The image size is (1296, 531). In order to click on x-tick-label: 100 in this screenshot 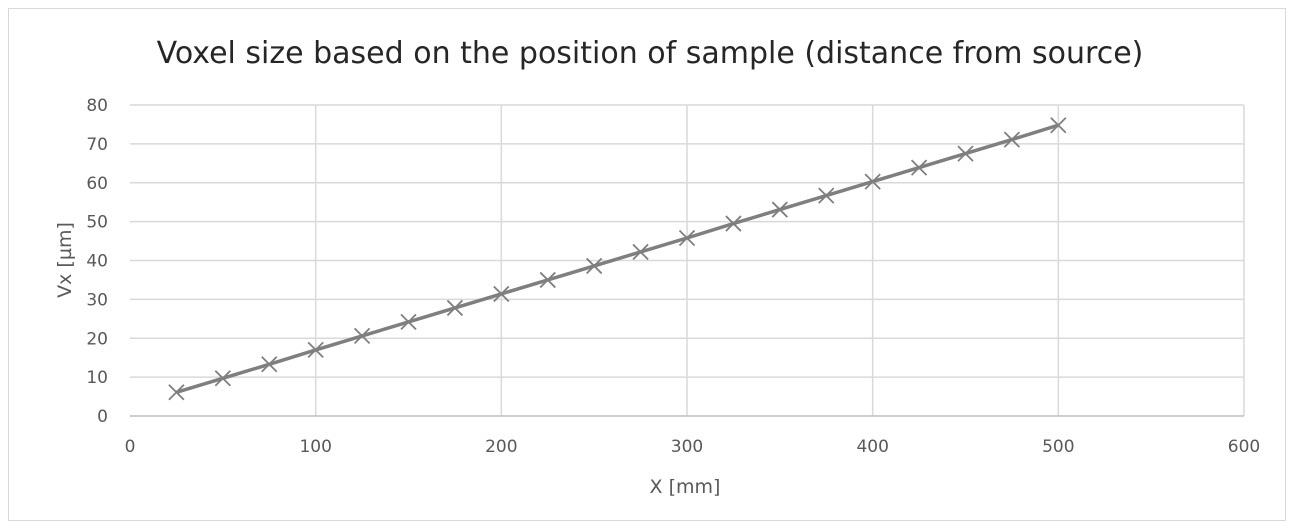, I will do `click(315, 447)`.